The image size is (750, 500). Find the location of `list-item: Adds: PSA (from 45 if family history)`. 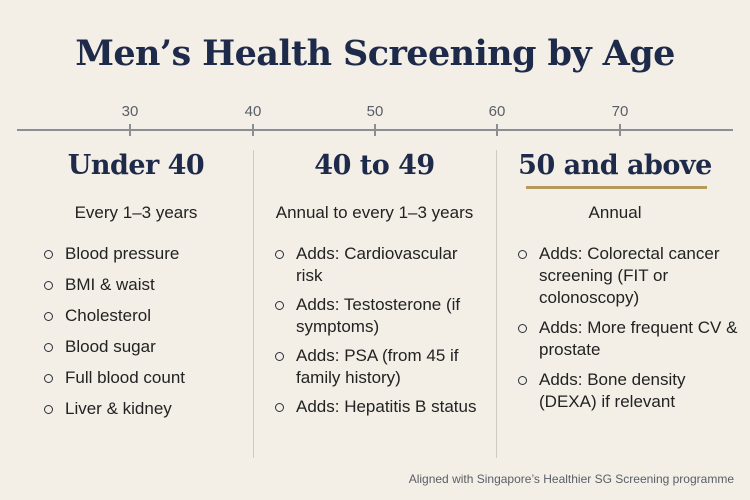

list-item: Adds: PSA (from 45 if family history) is located at coordinates (381, 367).